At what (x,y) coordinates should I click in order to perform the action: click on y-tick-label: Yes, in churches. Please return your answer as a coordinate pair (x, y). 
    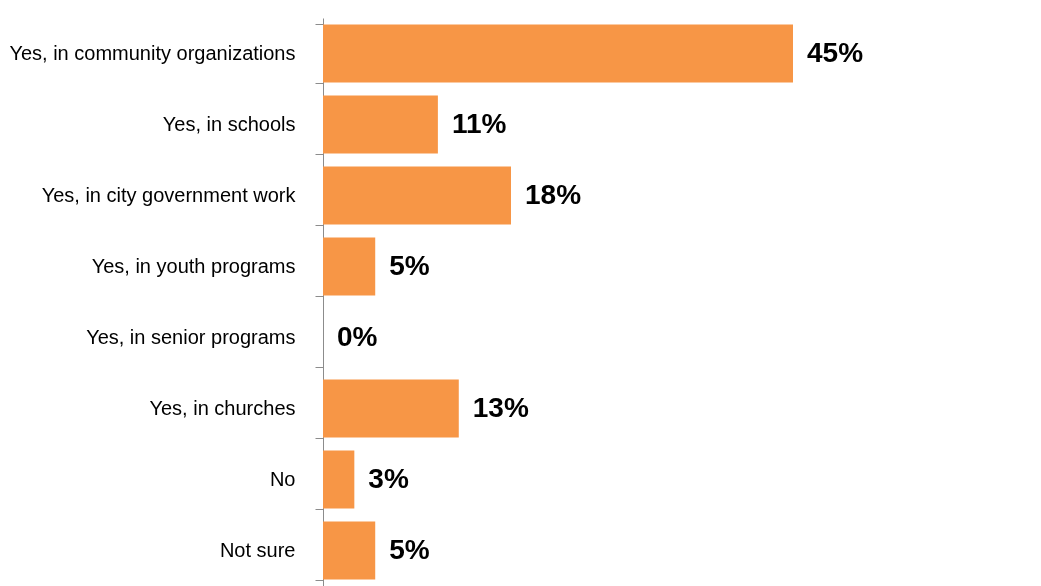
    Looking at the image, I should click on (222, 408).